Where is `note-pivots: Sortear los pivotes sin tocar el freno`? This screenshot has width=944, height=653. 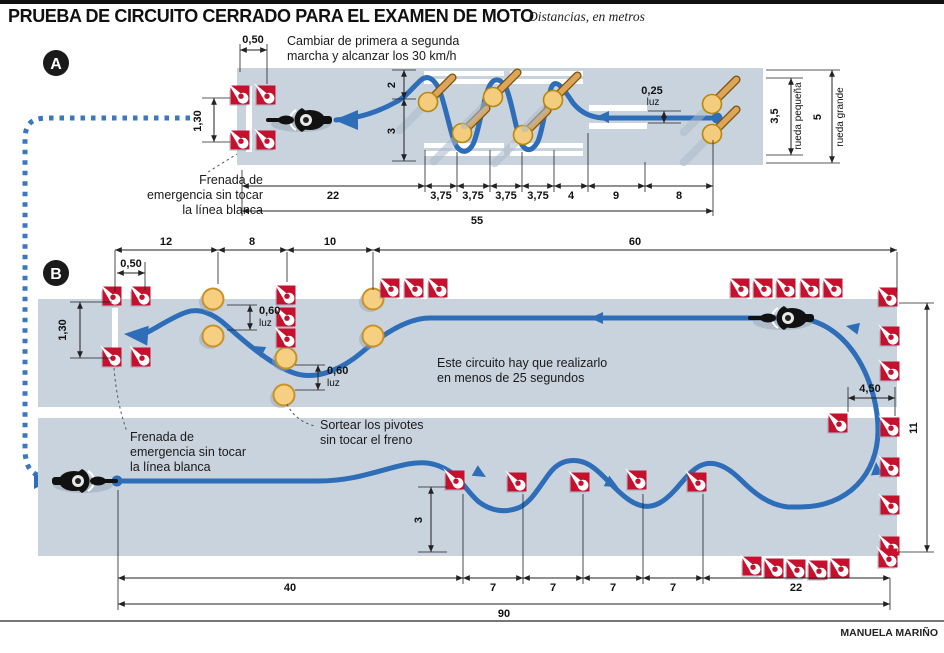
note-pivots: Sortear los pivotes sin tocar el freno is located at coordinates (355, 425).